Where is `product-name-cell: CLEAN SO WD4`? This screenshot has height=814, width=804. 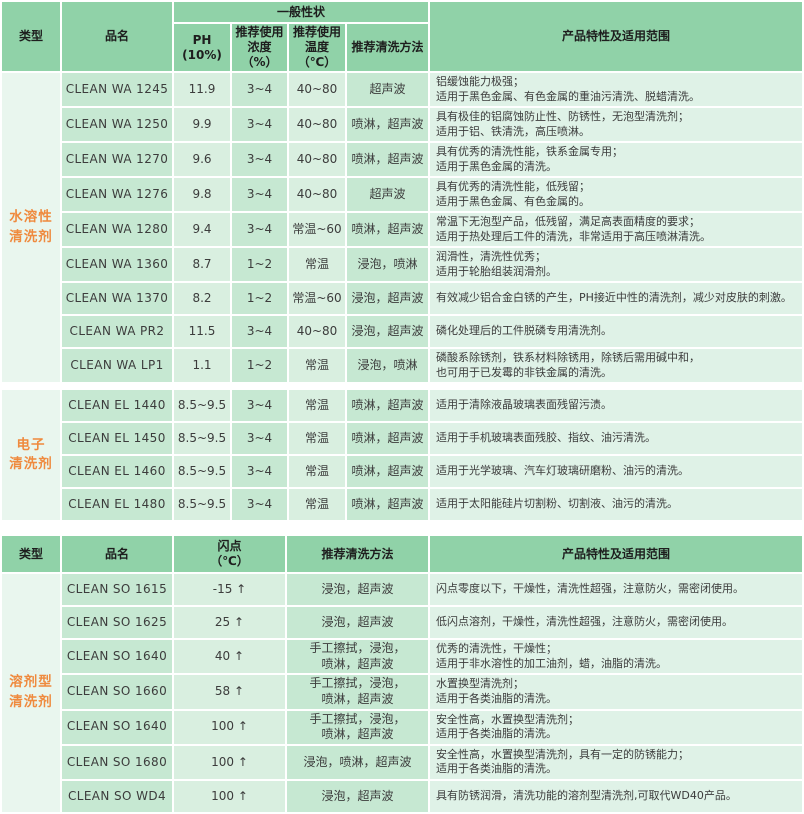
product-name-cell: CLEAN SO WD4 is located at coordinates (117, 796).